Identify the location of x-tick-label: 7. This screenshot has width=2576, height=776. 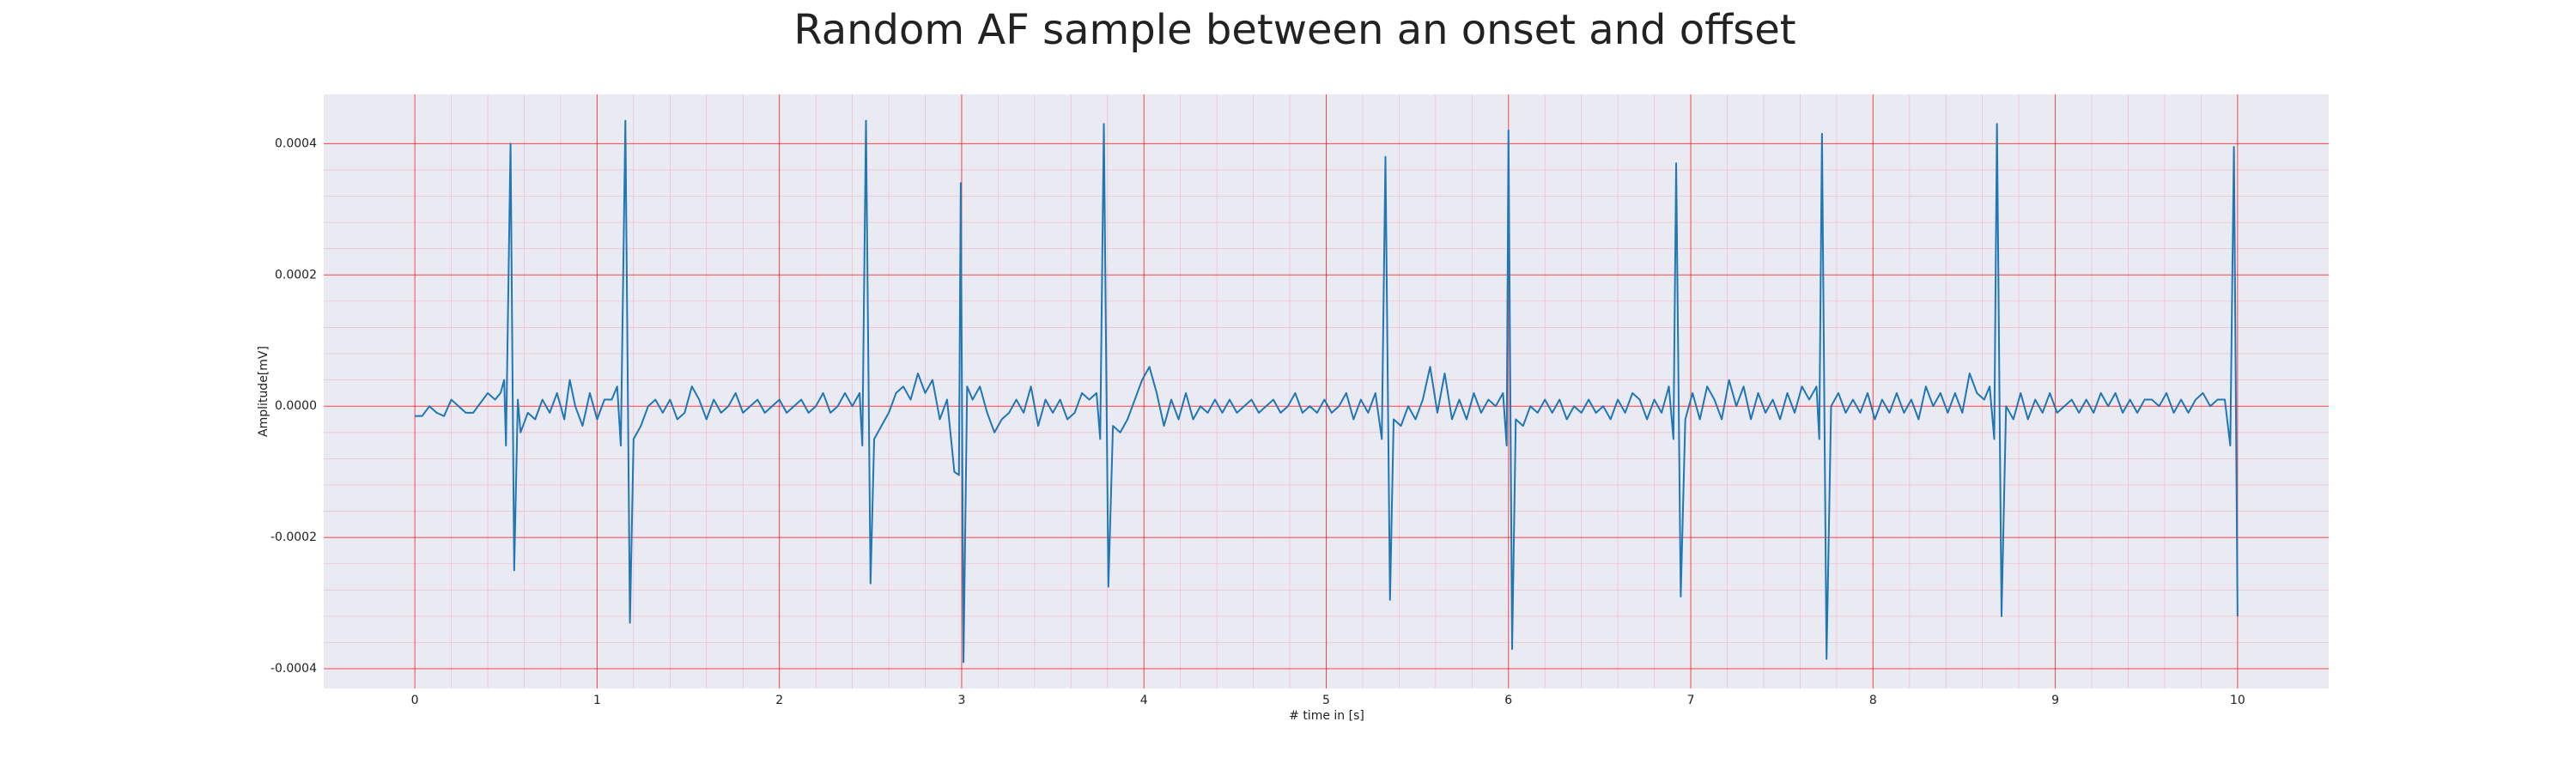
(1691, 701).